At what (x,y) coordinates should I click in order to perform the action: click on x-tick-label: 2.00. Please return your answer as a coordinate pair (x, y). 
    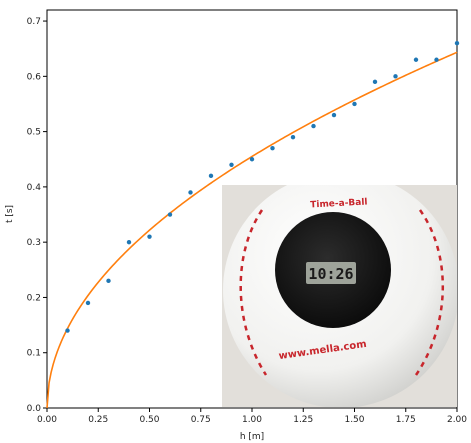
    Looking at the image, I should click on (457, 420).